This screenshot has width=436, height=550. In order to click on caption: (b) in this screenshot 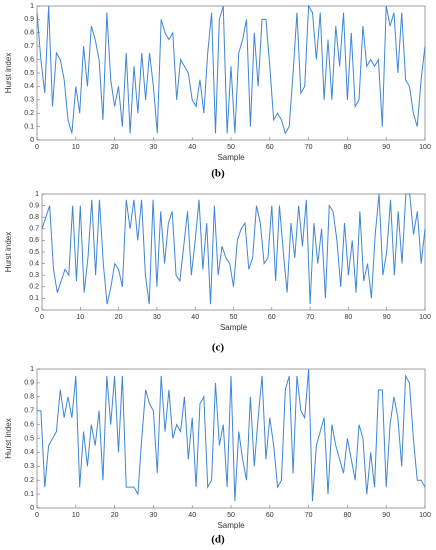, I will do `click(218, 174)`.